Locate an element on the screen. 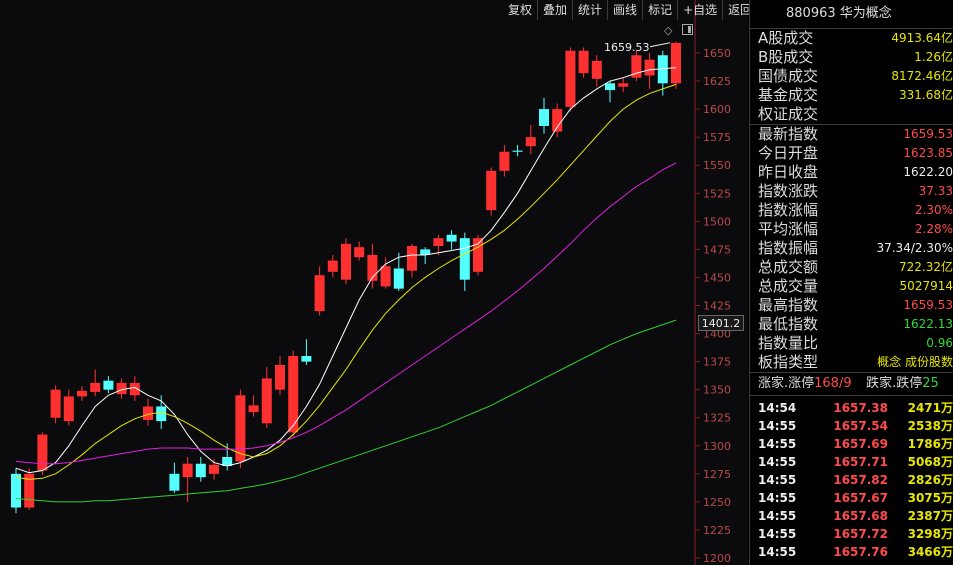 This screenshot has height=565, width=953. toolbar-button-5: +自选 is located at coordinates (699, 10).